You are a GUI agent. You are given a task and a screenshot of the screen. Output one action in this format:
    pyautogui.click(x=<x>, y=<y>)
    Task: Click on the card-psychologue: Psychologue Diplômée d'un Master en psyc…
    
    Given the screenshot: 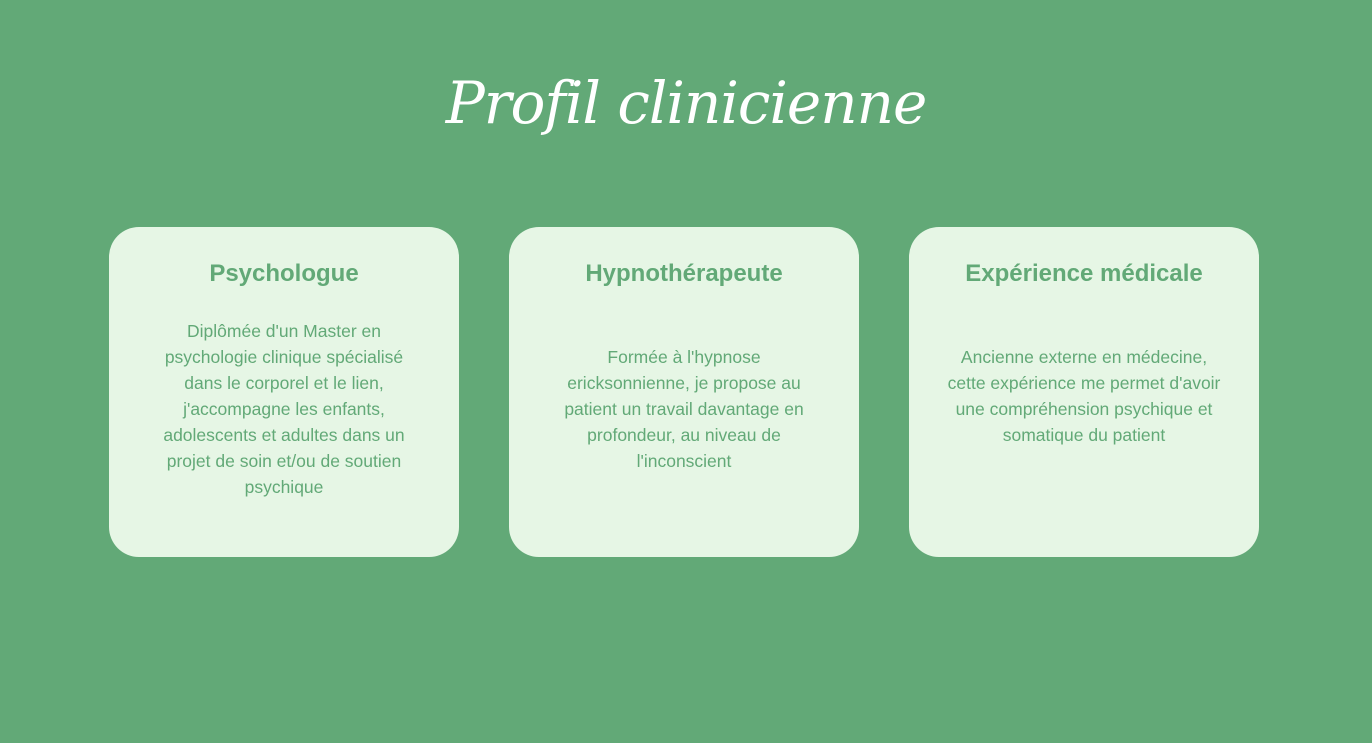 What is the action you would take?
    pyautogui.click(x=284, y=392)
    